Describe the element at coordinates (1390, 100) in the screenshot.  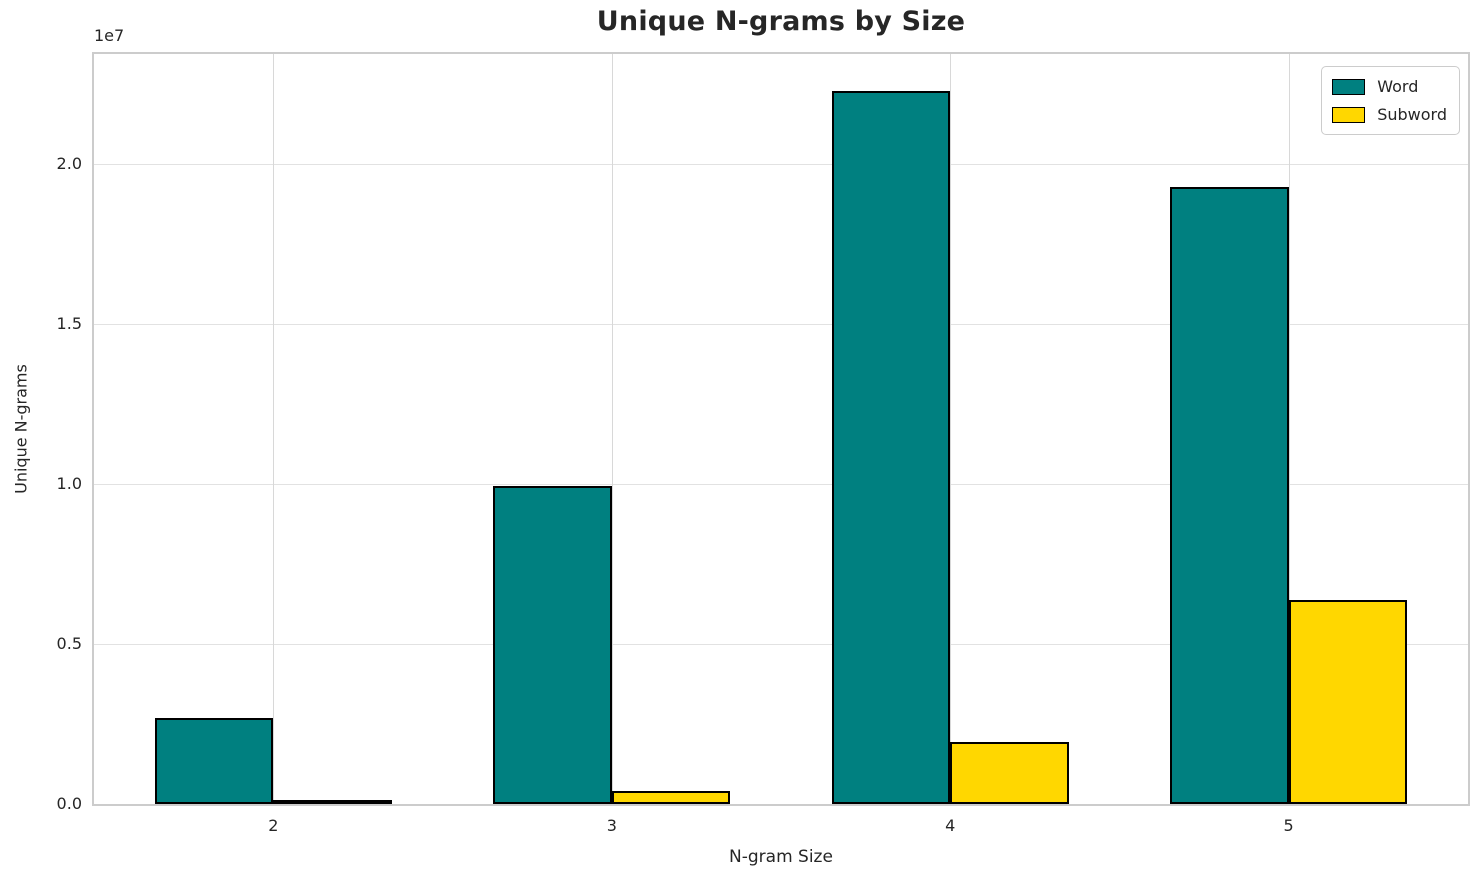
I see `legend: Word Subword` at that location.